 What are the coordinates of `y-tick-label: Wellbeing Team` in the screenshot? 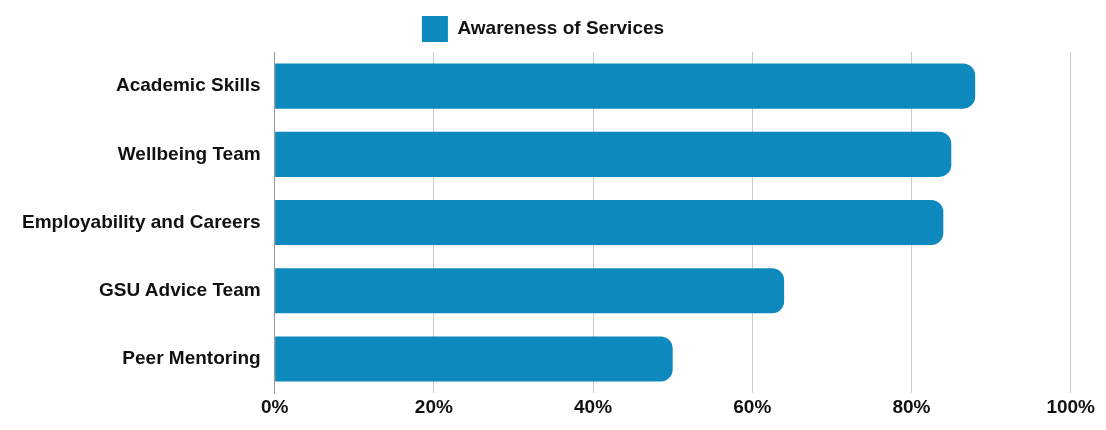 It's located at (189, 153).